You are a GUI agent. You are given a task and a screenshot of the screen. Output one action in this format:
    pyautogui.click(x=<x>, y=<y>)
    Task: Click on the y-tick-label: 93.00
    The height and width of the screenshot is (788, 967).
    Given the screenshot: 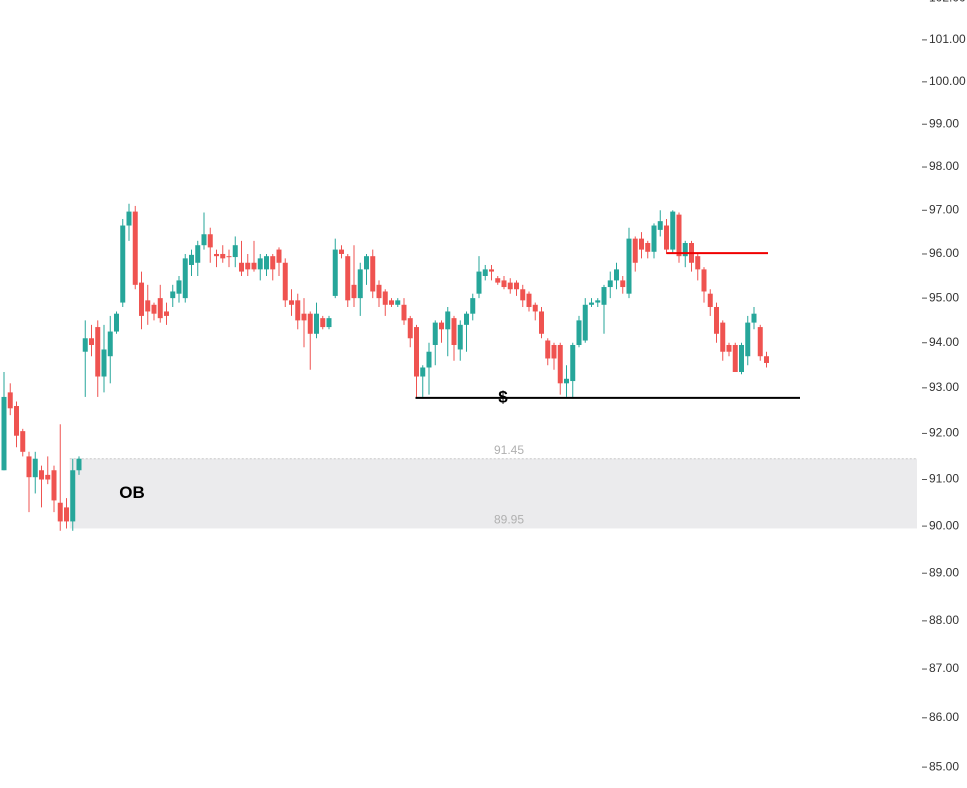 What is the action you would take?
    pyautogui.click(x=944, y=387)
    